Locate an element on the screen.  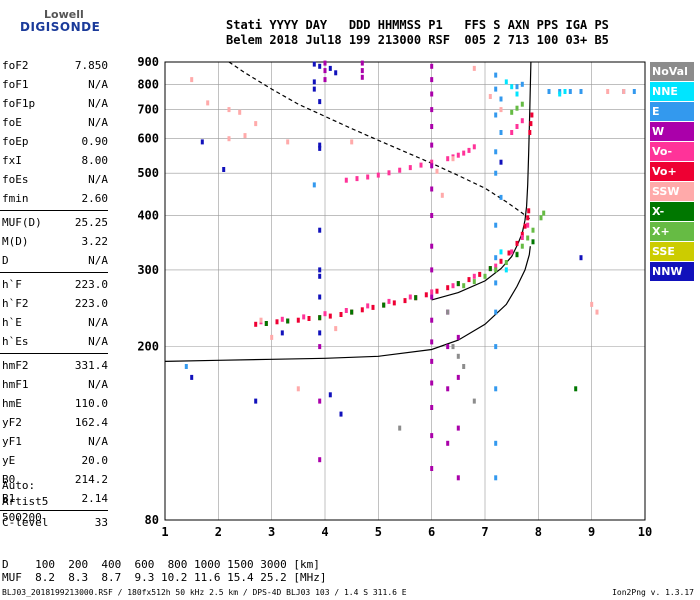
legend-entry: SSE is located at coordinates (672, 251).